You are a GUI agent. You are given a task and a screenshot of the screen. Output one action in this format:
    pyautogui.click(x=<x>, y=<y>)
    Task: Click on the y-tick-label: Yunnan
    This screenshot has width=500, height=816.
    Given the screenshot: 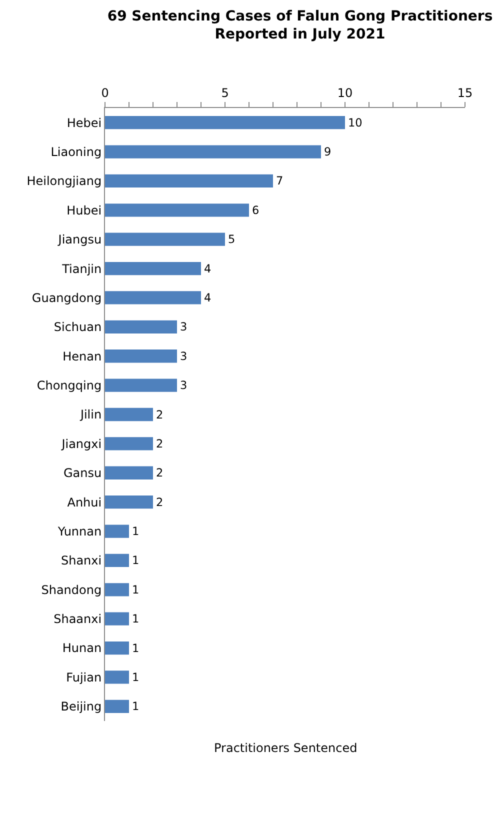 What is the action you would take?
    pyautogui.click(x=79, y=531)
    